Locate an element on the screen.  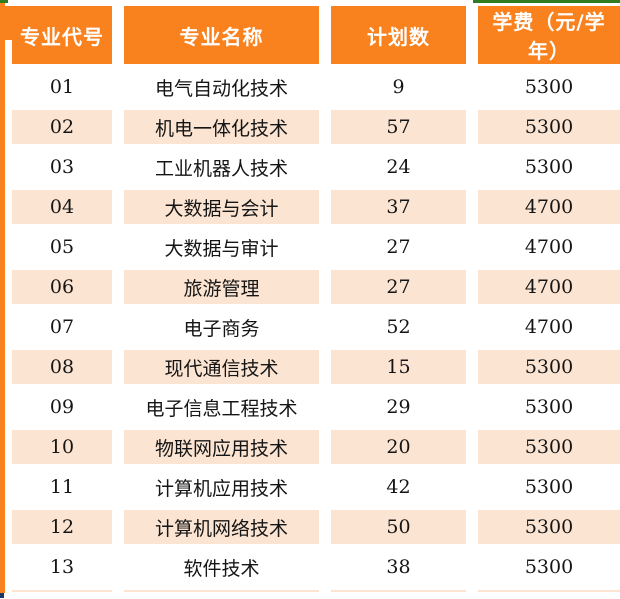
major-name-cell: 电气自动化技术 is located at coordinates (221, 88).